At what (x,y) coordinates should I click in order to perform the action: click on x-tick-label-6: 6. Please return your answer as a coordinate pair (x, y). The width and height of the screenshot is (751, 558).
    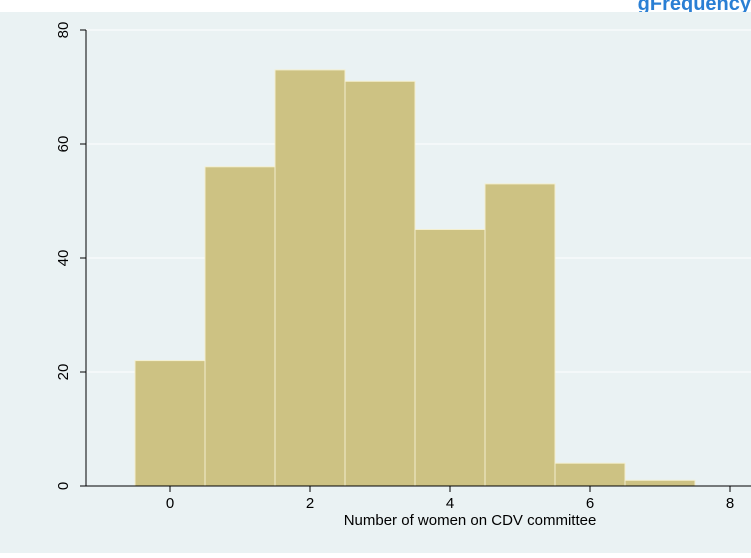
    Looking at the image, I should click on (590, 503).